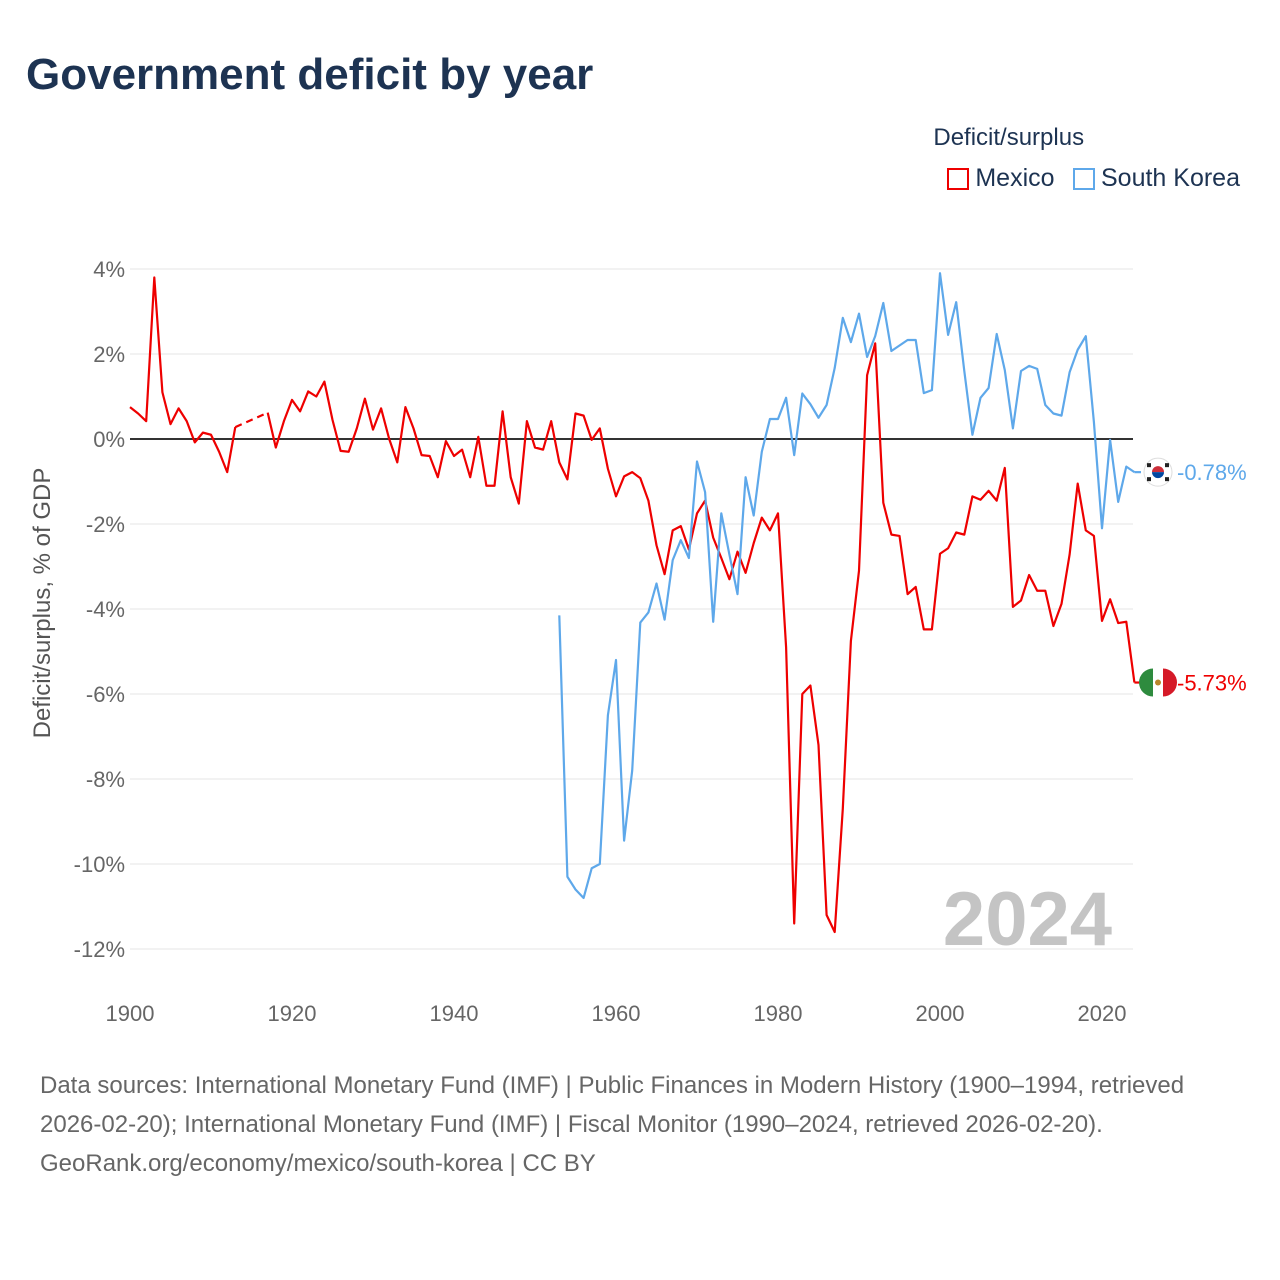 This screenshot has height=1280, width=1280. Describe the element at coordinates (940, 1013) in the screenshot. I see `x-tick-label: 2000` at that location.